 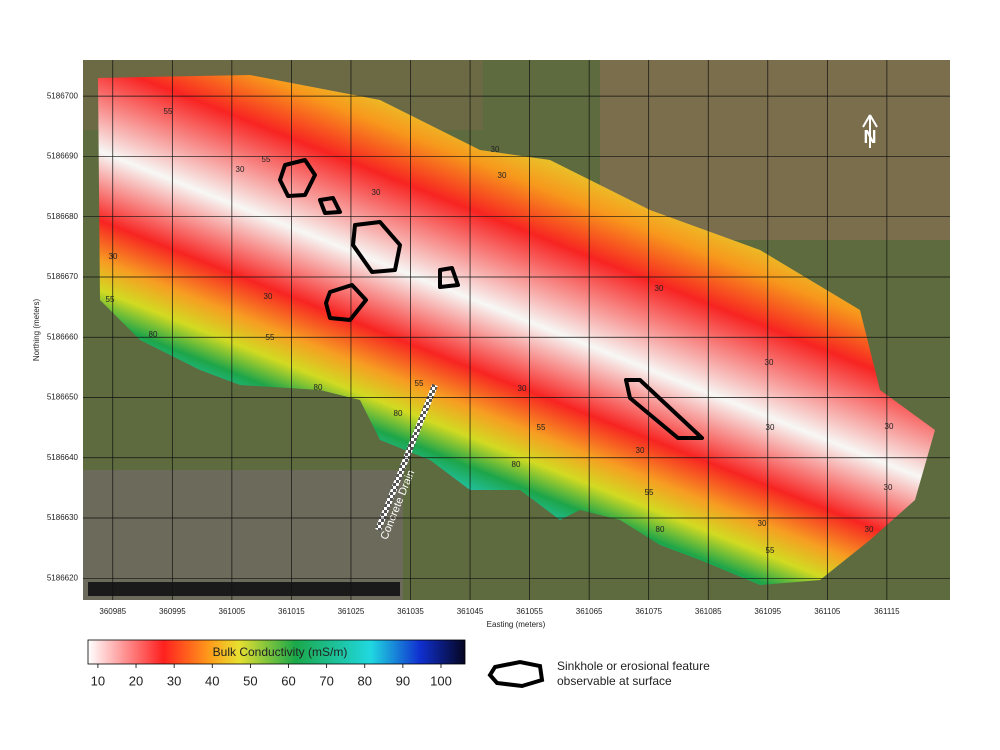 What do you see at coordinates (280, 652) in the screenshot?
I see `colorbar-title: Bulk Conductivity (mS/m)` at bounding box center [280, 652].